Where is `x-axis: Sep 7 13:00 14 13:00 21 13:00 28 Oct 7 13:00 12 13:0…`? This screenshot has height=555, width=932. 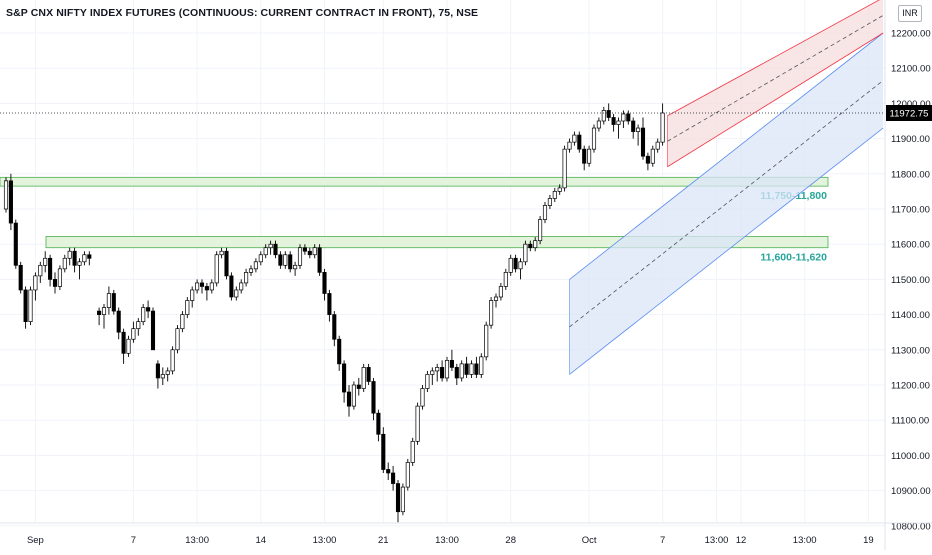 x-axis: Sep 7 13:00 14 13:00 21 13:00 28 Oct 7 13:00 12 13:0… is located at coordinates (466, 534).